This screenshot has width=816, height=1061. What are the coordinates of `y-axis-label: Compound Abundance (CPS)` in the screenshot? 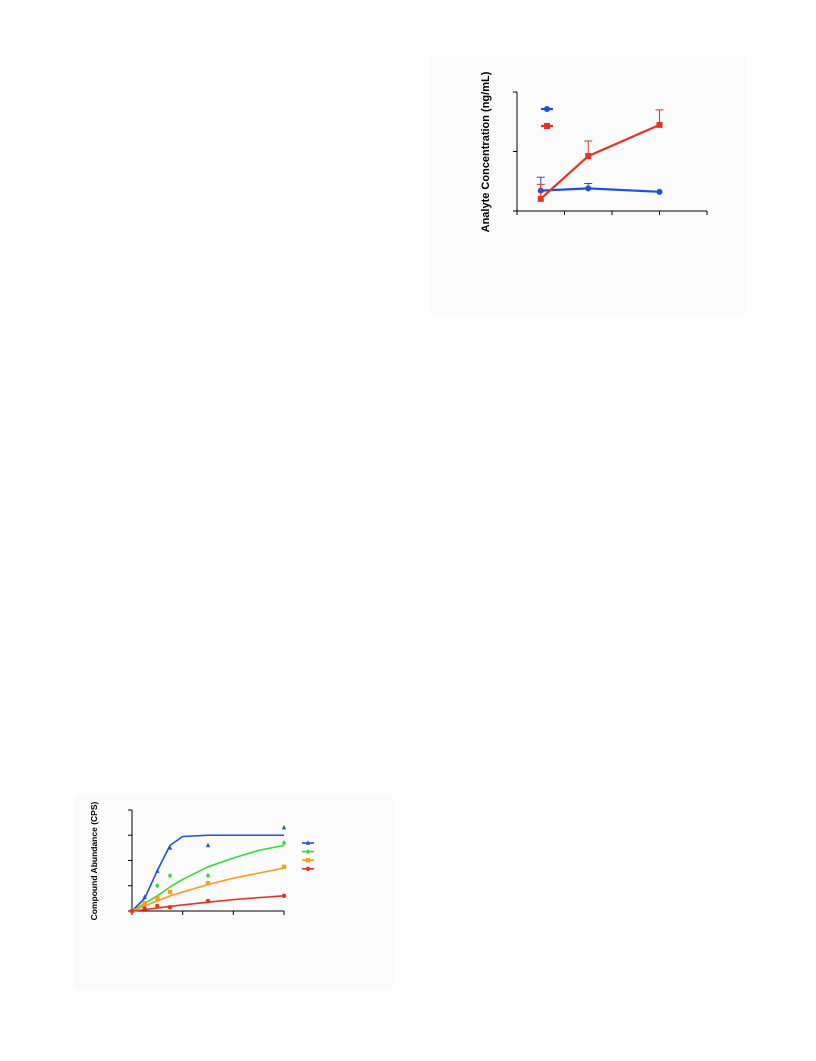 It's located at (94, 860).